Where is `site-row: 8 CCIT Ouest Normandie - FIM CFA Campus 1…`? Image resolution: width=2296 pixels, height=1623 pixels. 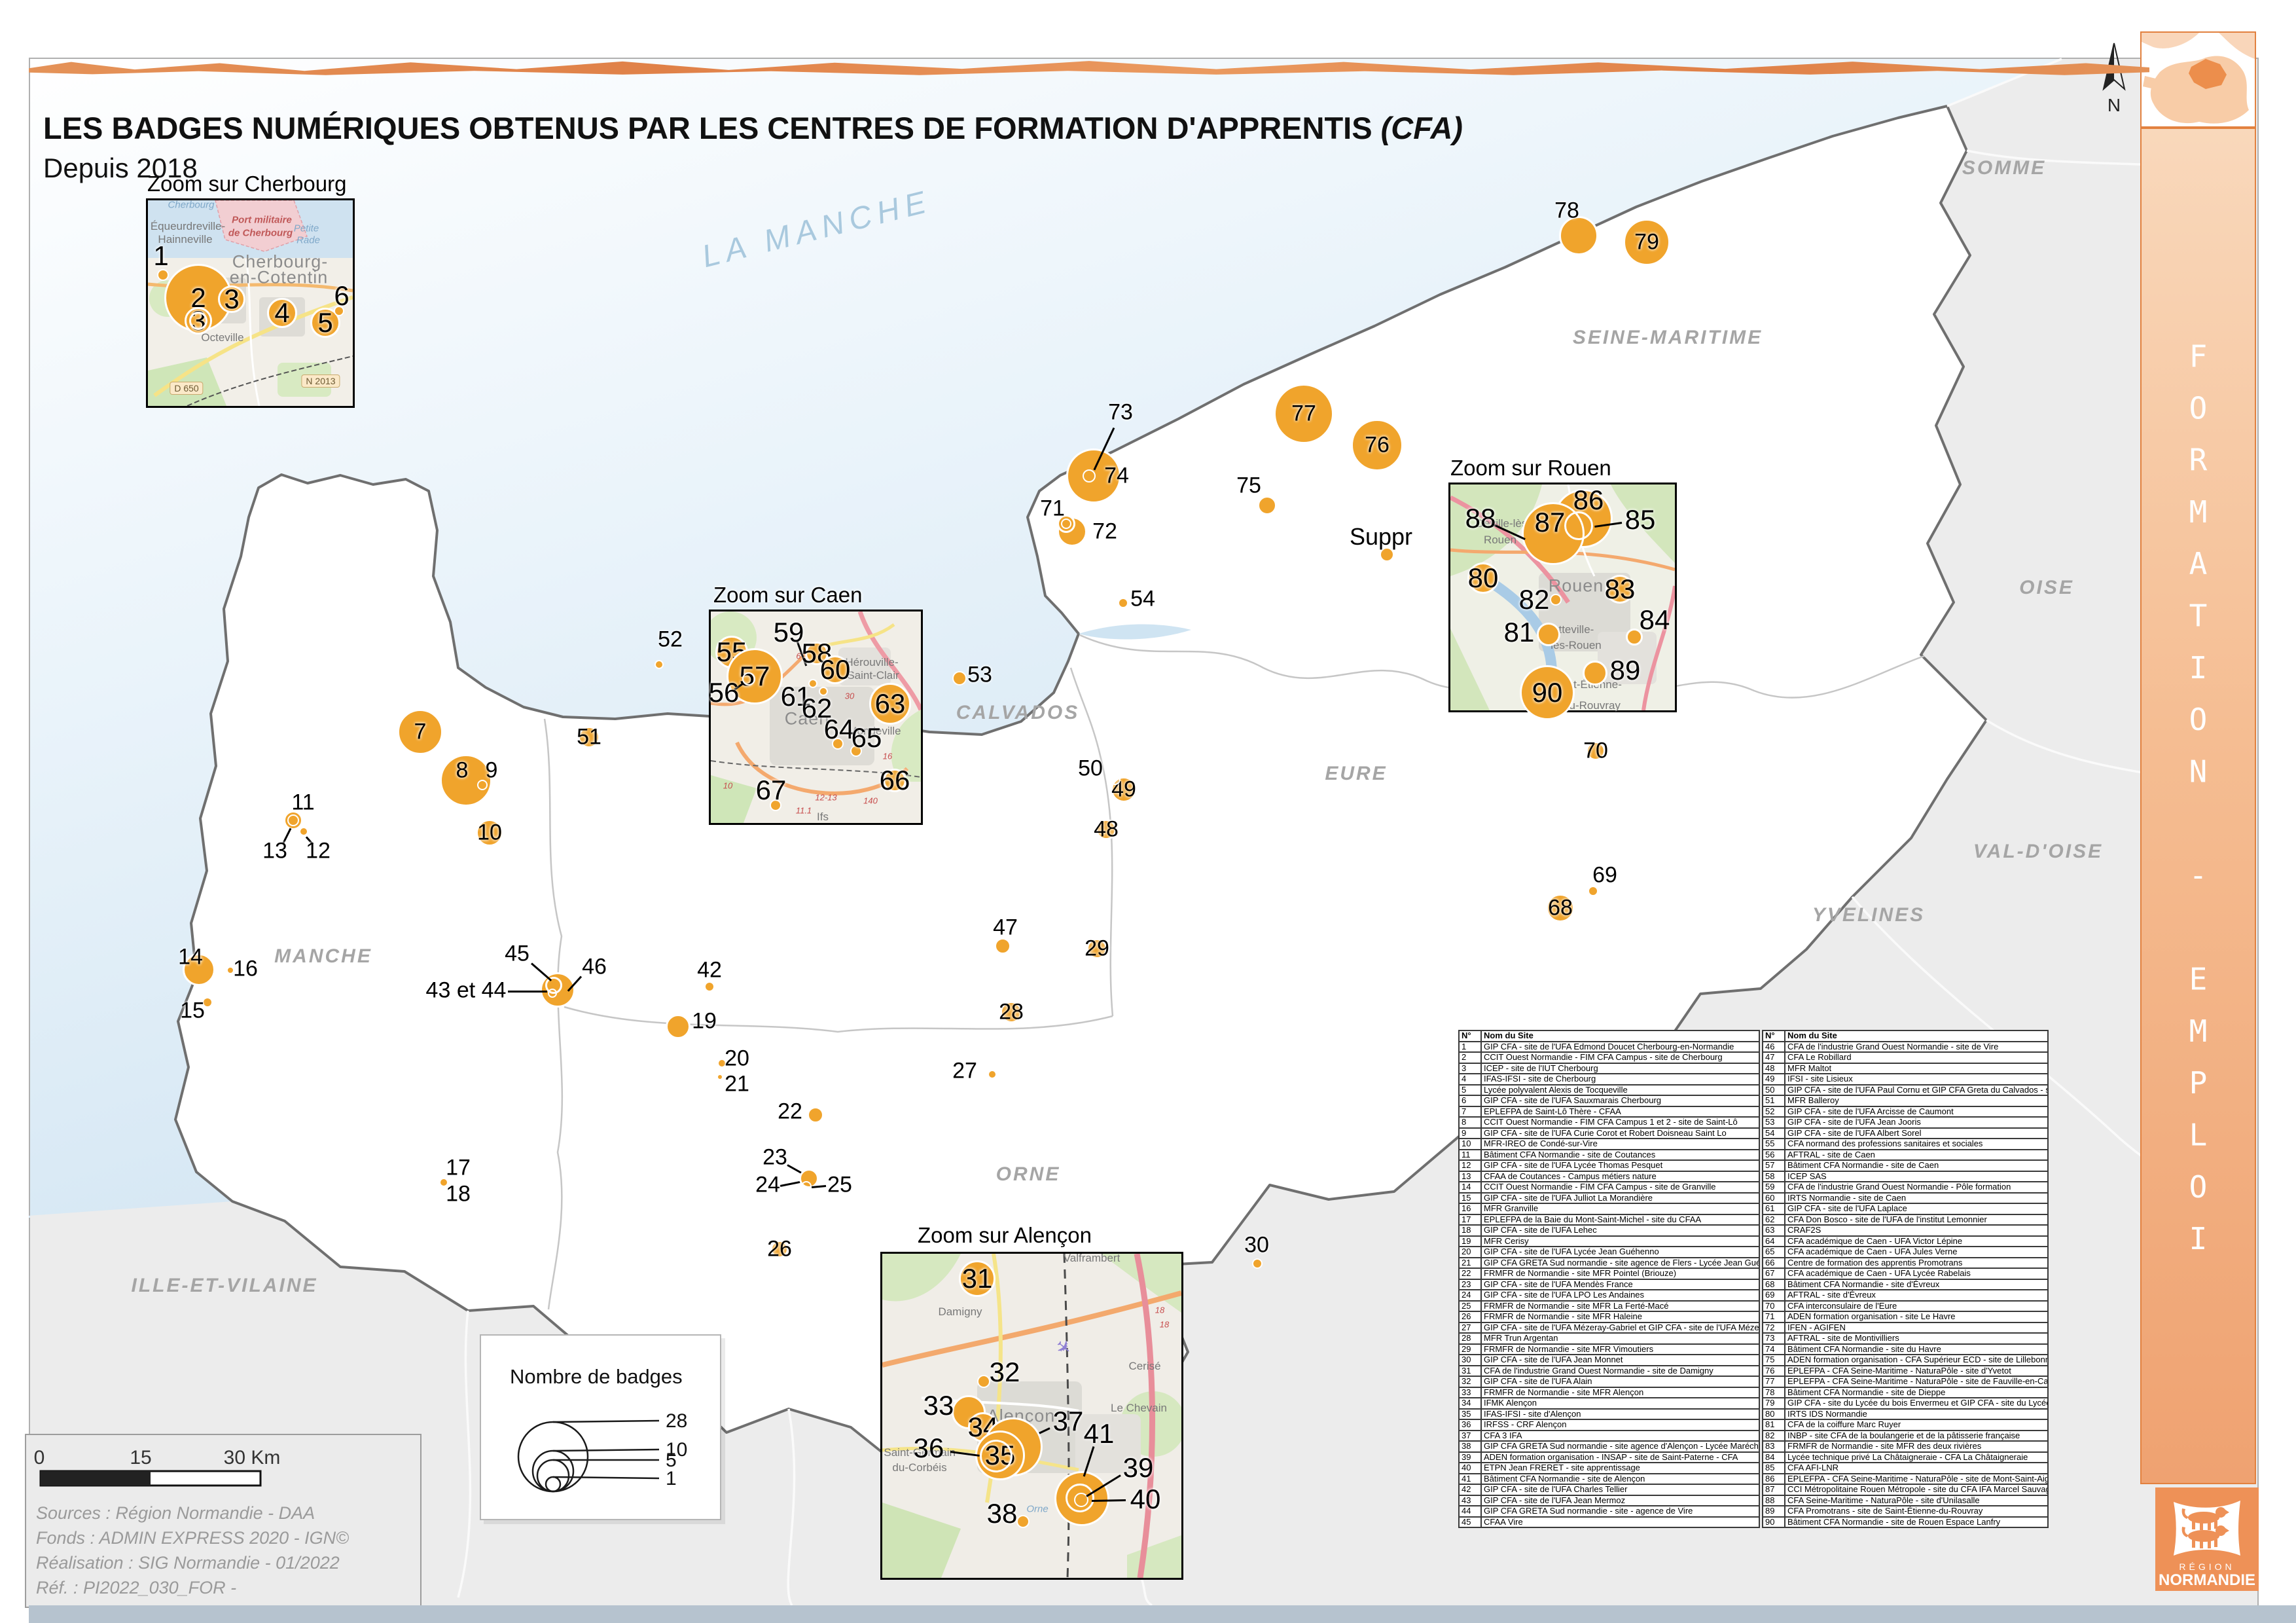 site-row: 8 CCIT Ouest Normandie - FIM CFA Campus 1… is located at coordinates (1609, 1122).